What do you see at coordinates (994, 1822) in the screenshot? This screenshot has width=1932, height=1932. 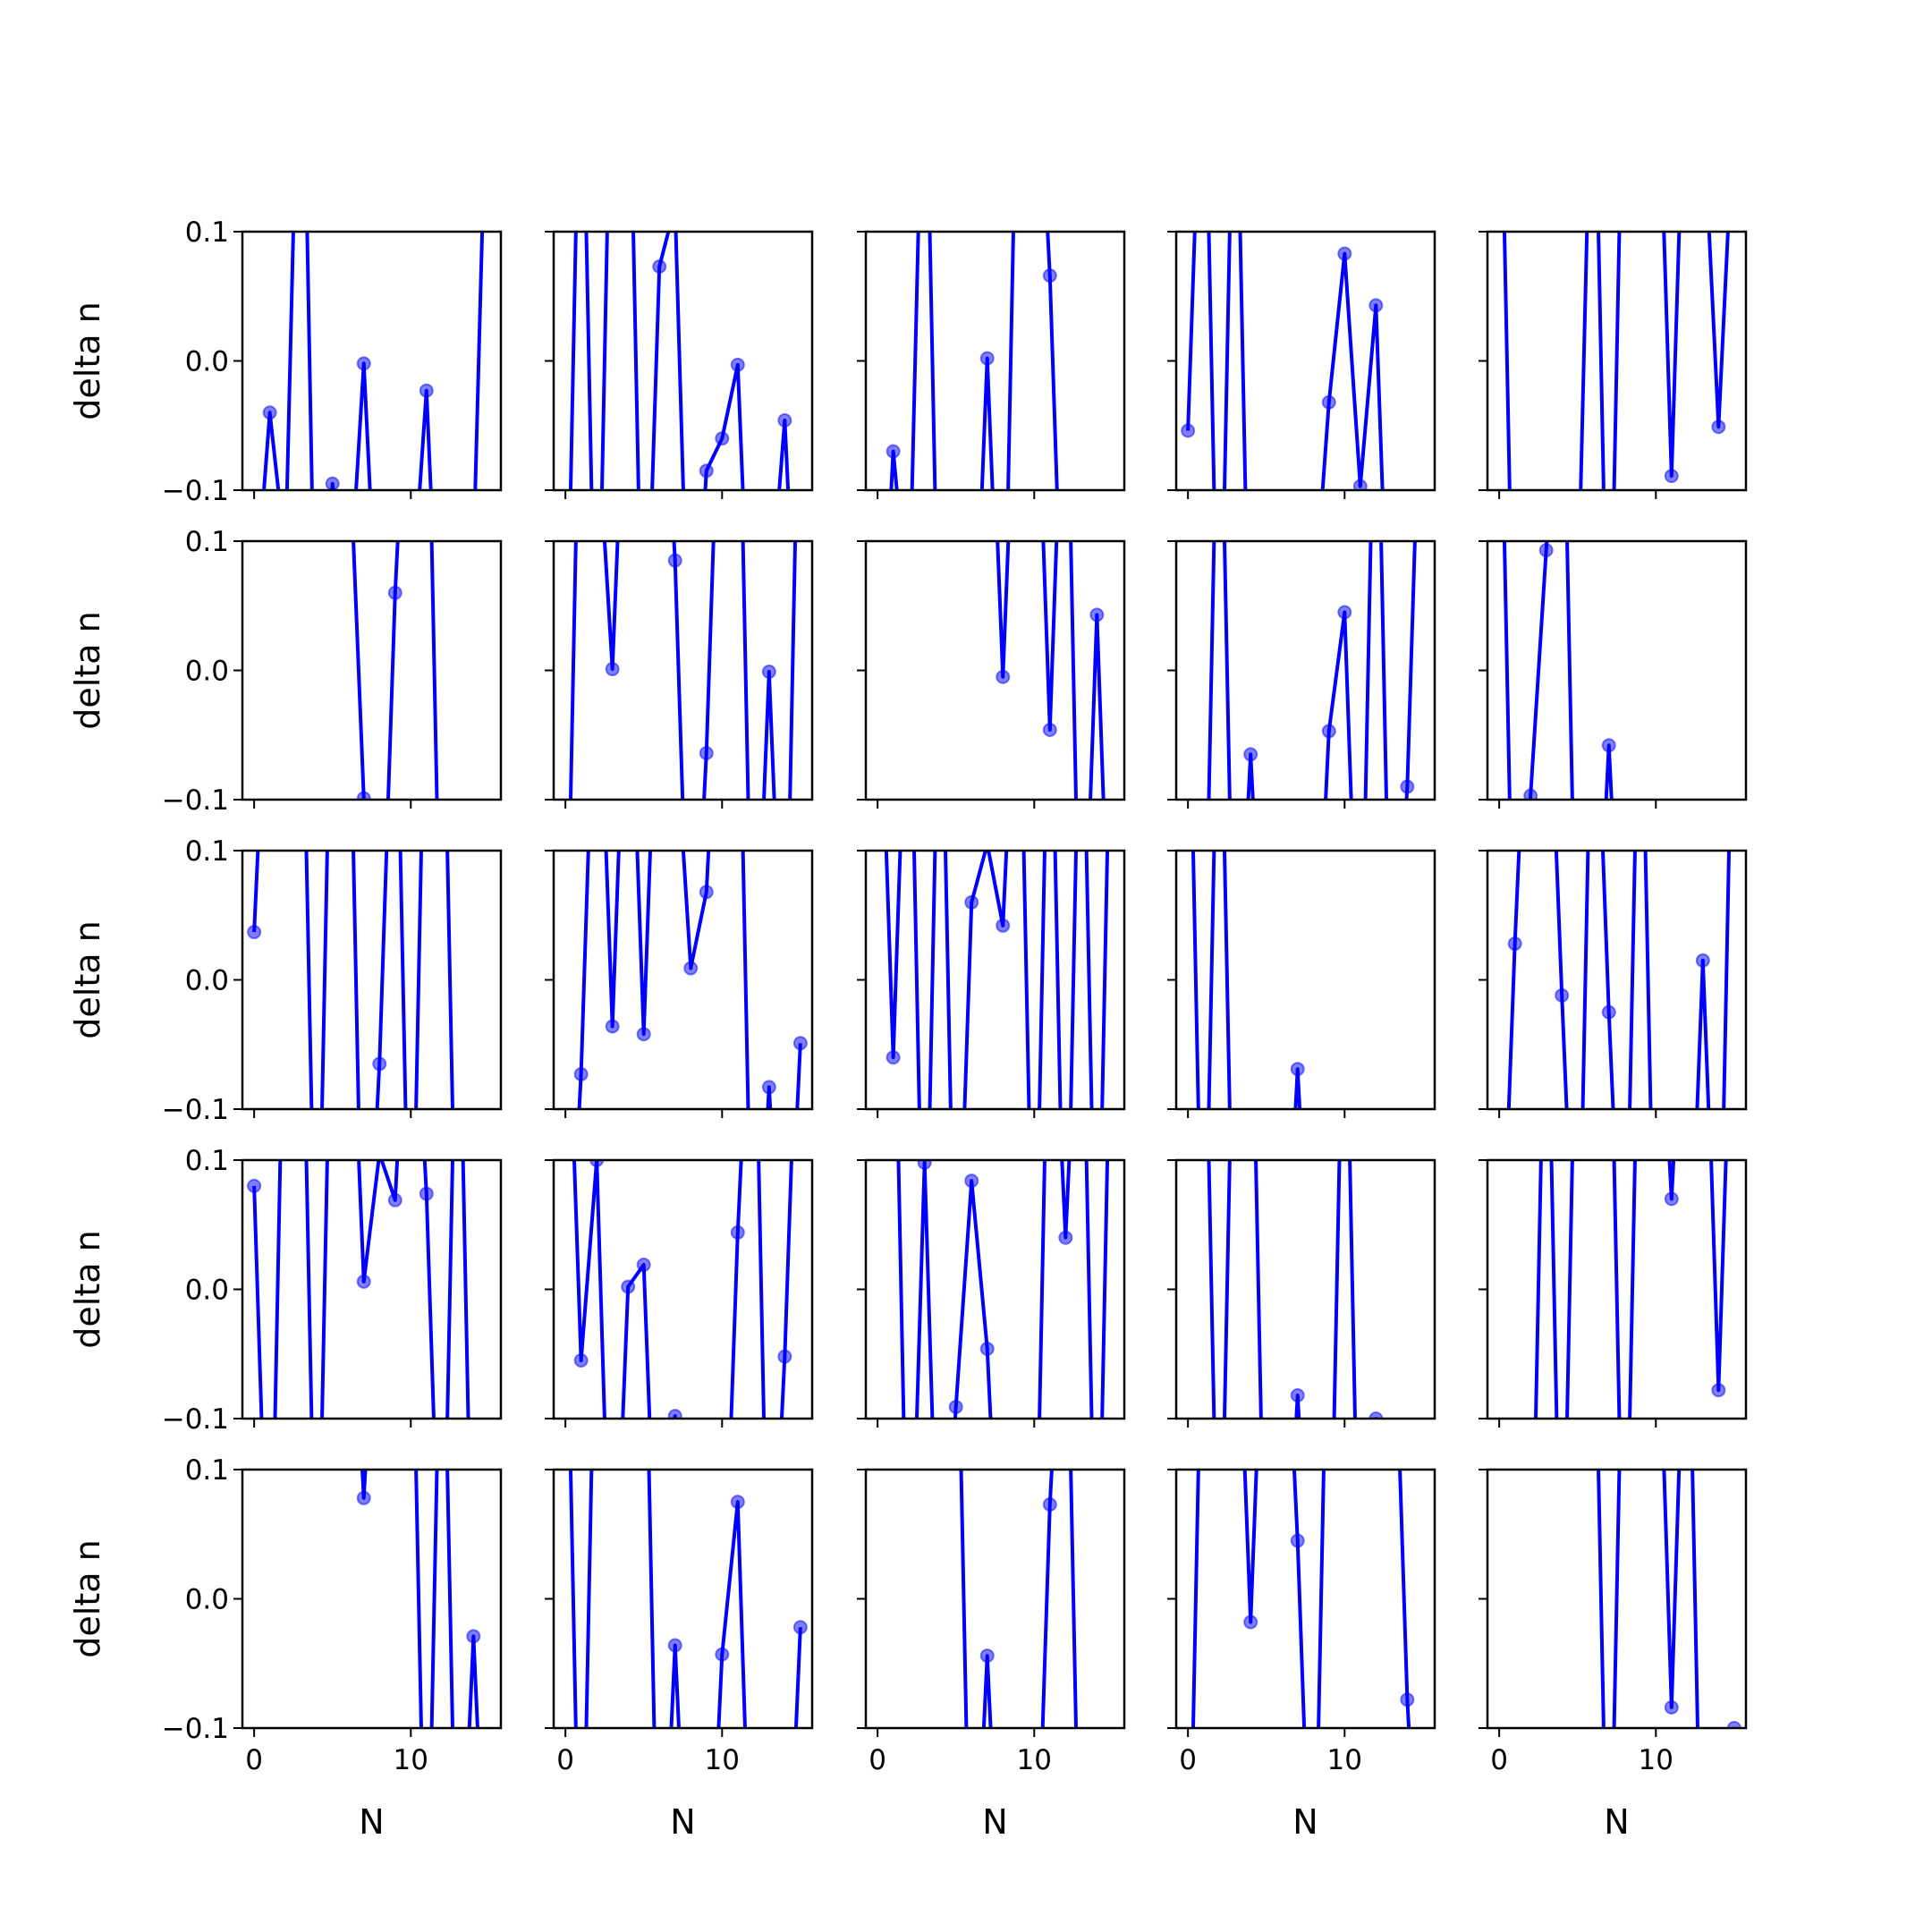 I see `x-axis-label: N` at bounding box center [994, 1822].